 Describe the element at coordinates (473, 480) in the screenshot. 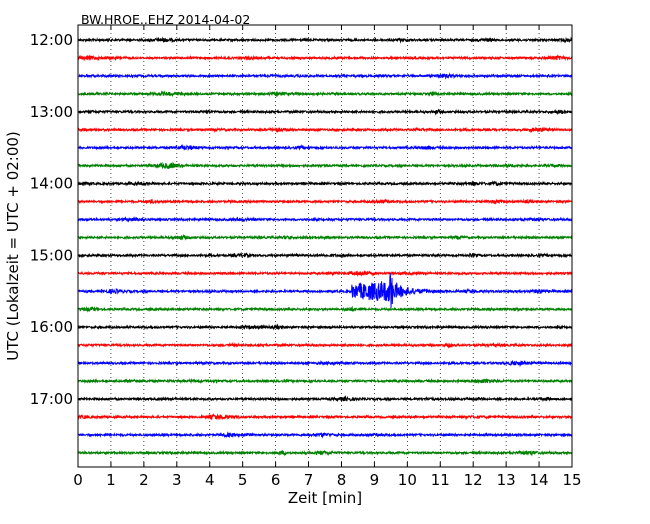

I see `x-tick-label: 12` at that location.